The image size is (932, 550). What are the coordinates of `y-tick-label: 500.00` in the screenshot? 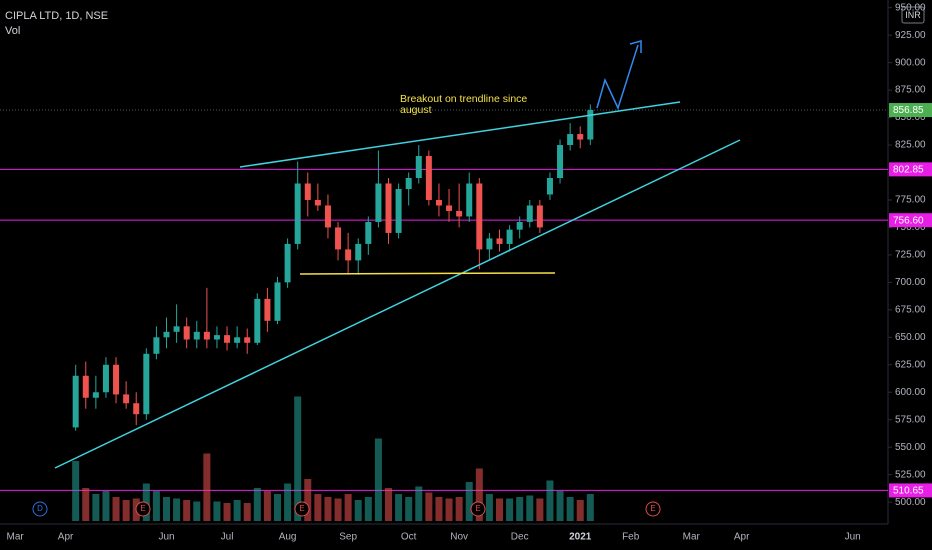 It's located at (910, 502).